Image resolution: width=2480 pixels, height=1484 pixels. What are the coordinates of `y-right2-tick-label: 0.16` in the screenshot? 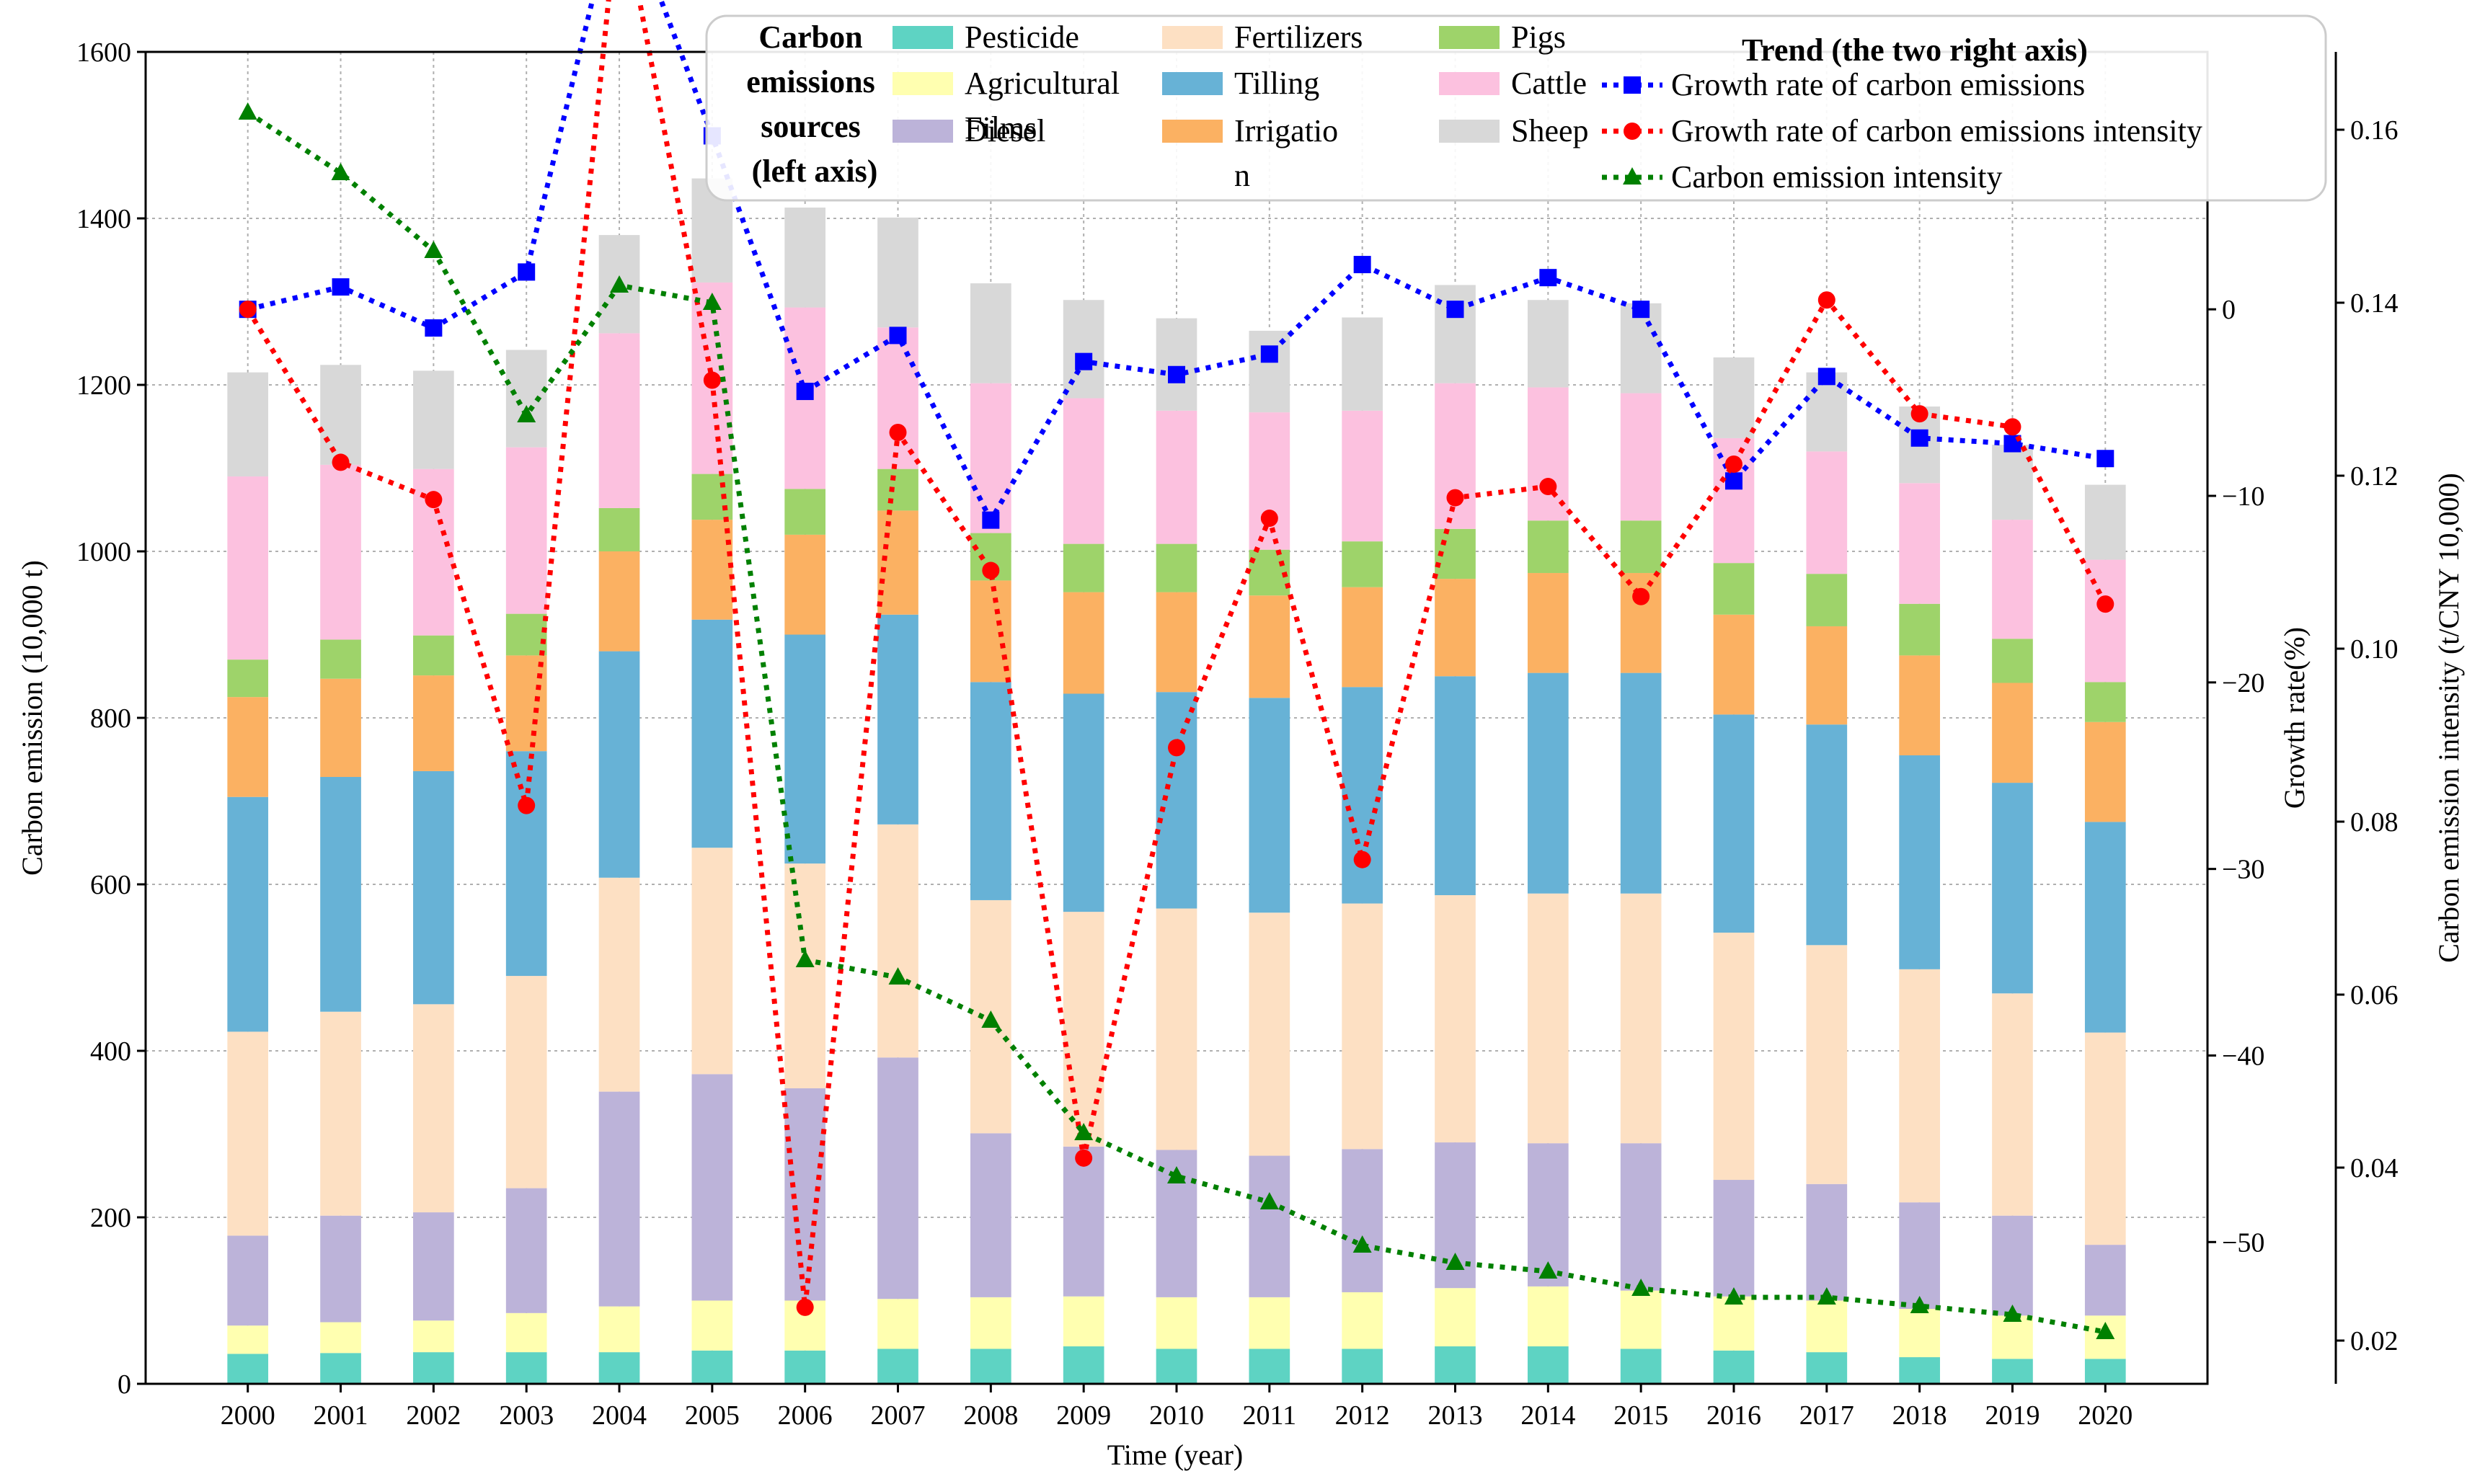 It's located at (2374, 130).